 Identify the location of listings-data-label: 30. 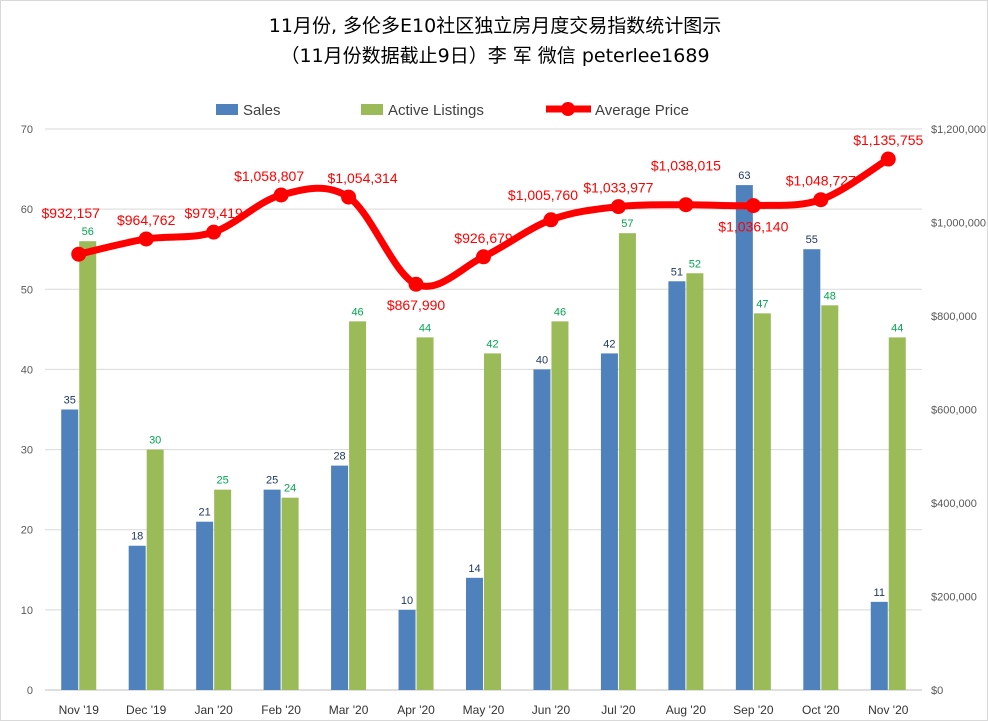
(155, 441).